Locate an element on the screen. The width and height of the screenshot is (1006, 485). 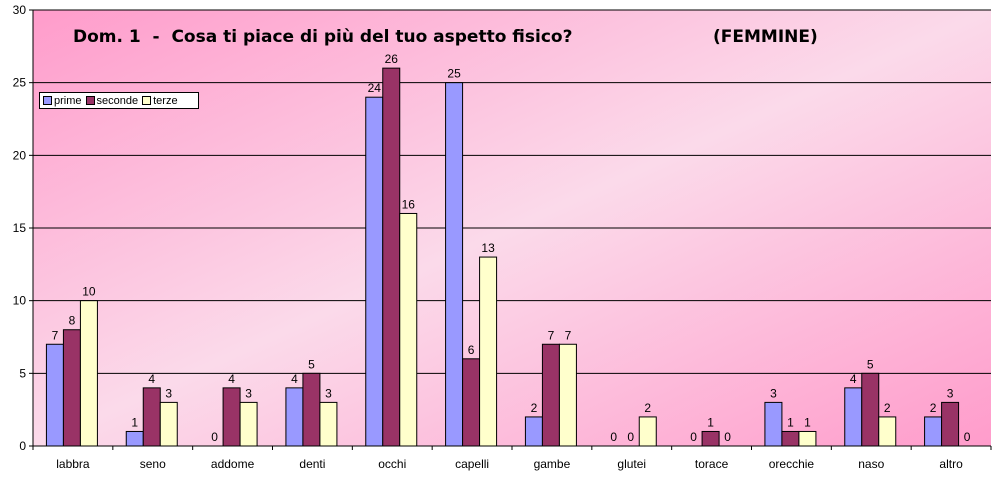
bar-seconde-denti is located at coordinates (311, 409).